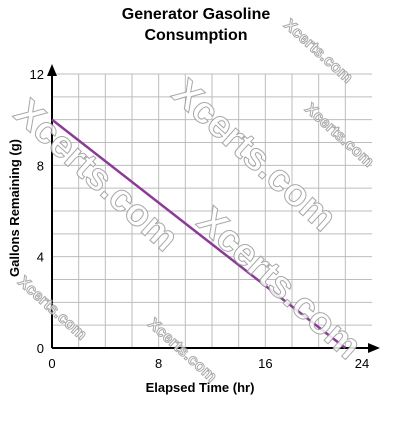 This screenshot has width=400, height=425. Describe the element at coordinates (374, 348) in the screenshot. I see `x-axis-arrow` at that location.